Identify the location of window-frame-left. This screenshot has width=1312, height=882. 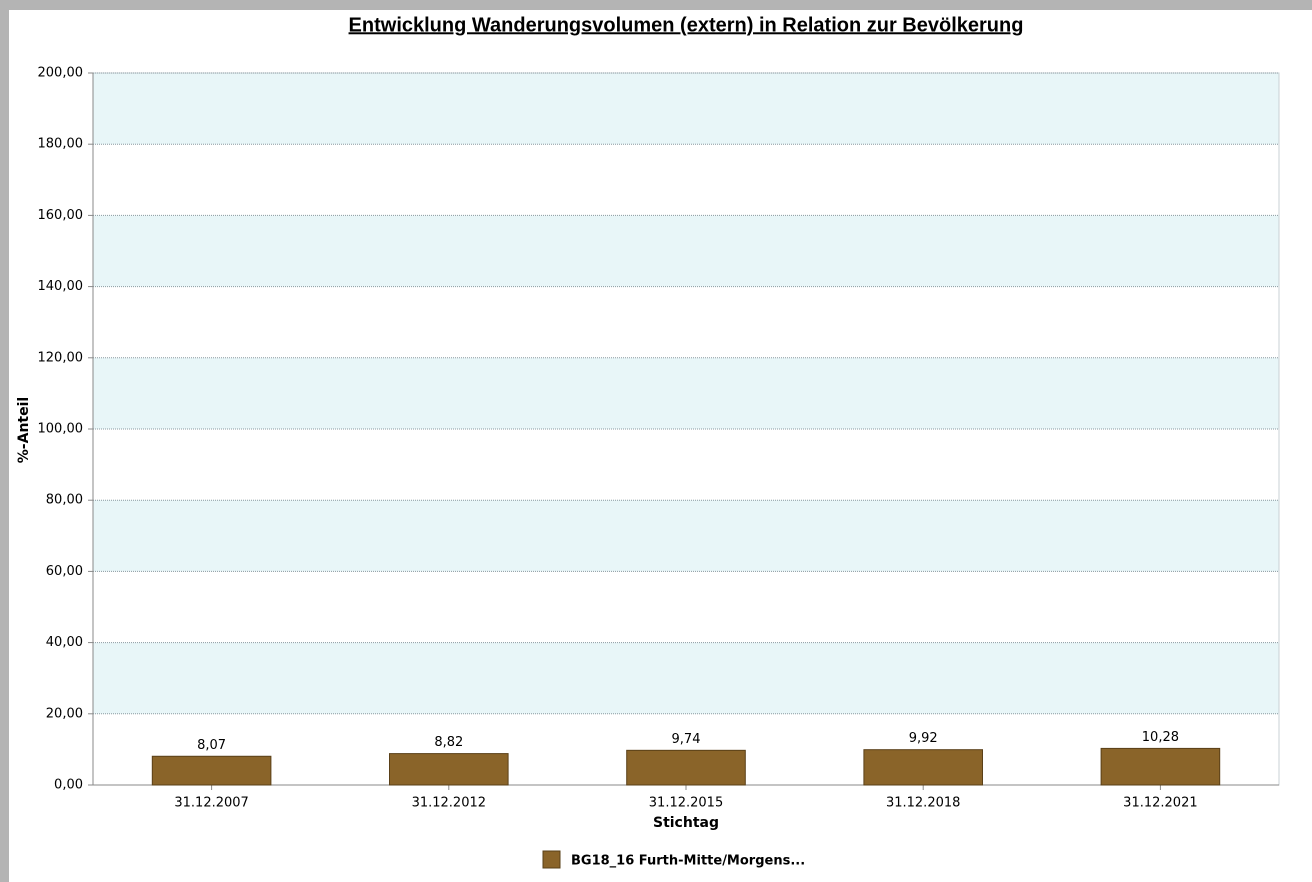
(4, 441).